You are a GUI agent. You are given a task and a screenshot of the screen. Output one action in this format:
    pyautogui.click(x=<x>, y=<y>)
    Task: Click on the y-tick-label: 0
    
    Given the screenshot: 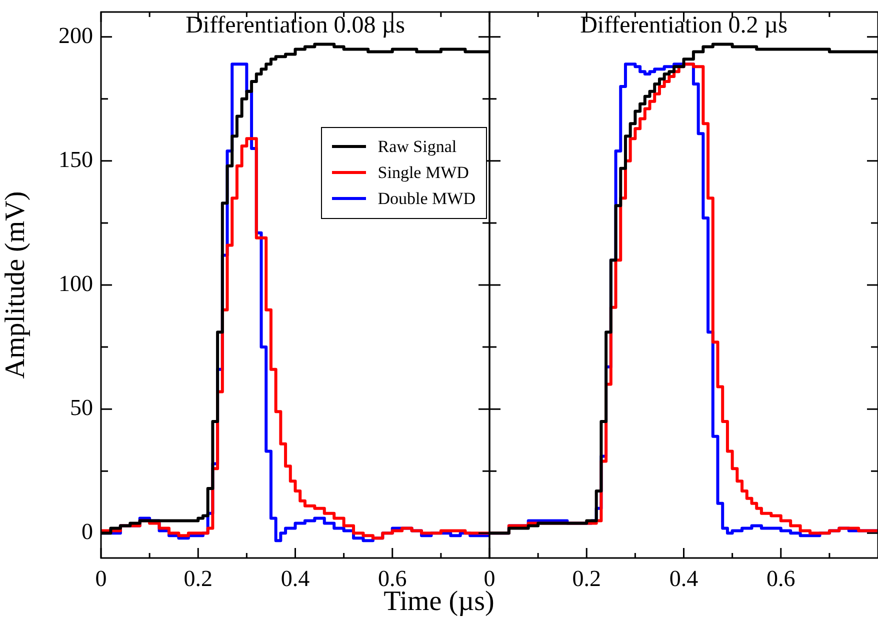 What is the action you would take?
    pyautogui.click(x=87, y=531)
    